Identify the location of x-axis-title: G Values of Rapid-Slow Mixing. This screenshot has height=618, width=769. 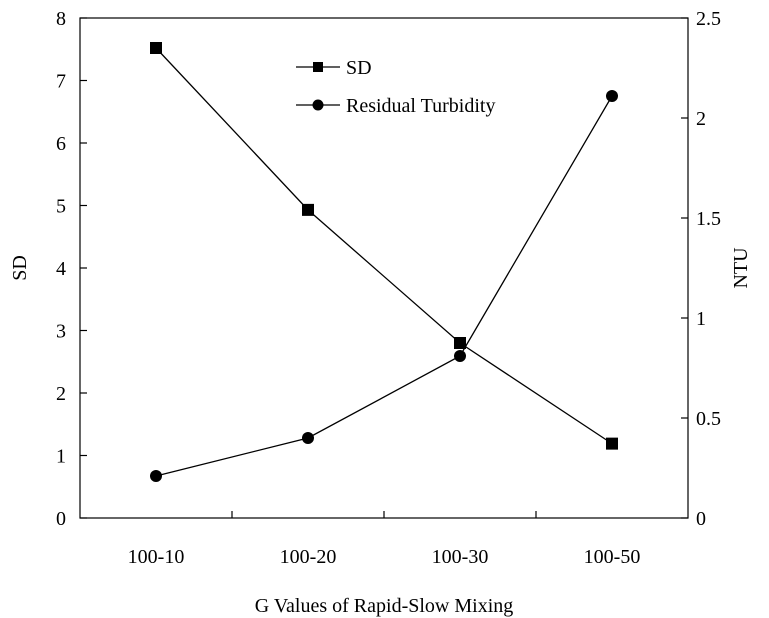
(384, 606).